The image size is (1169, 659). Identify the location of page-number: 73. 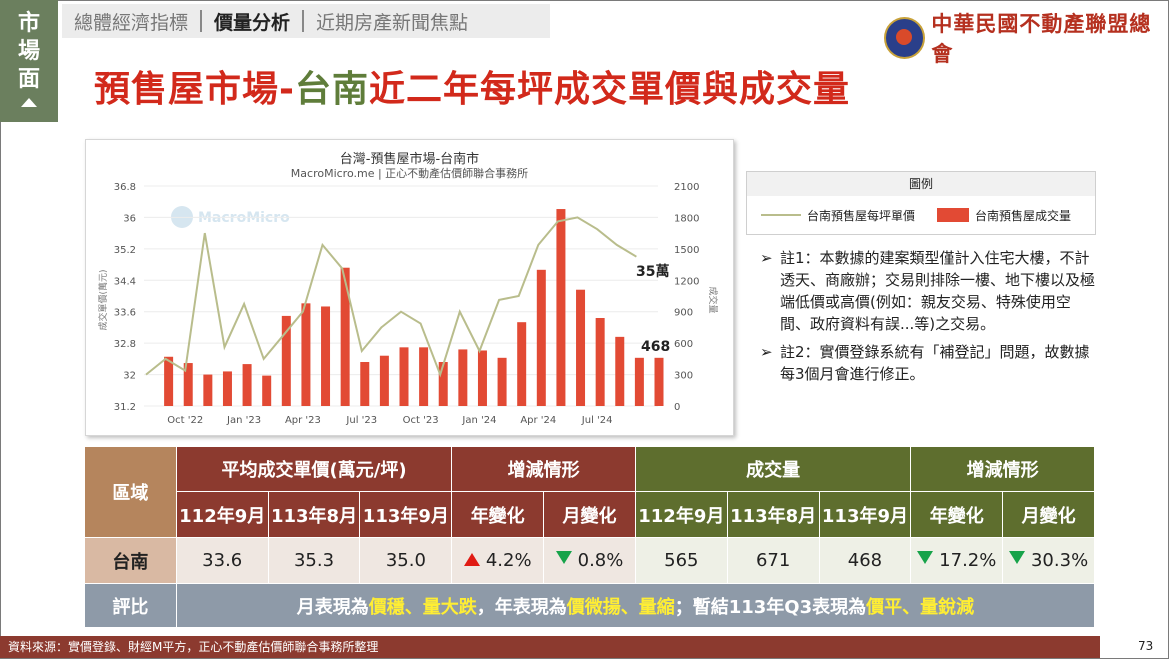
(1146, 646).